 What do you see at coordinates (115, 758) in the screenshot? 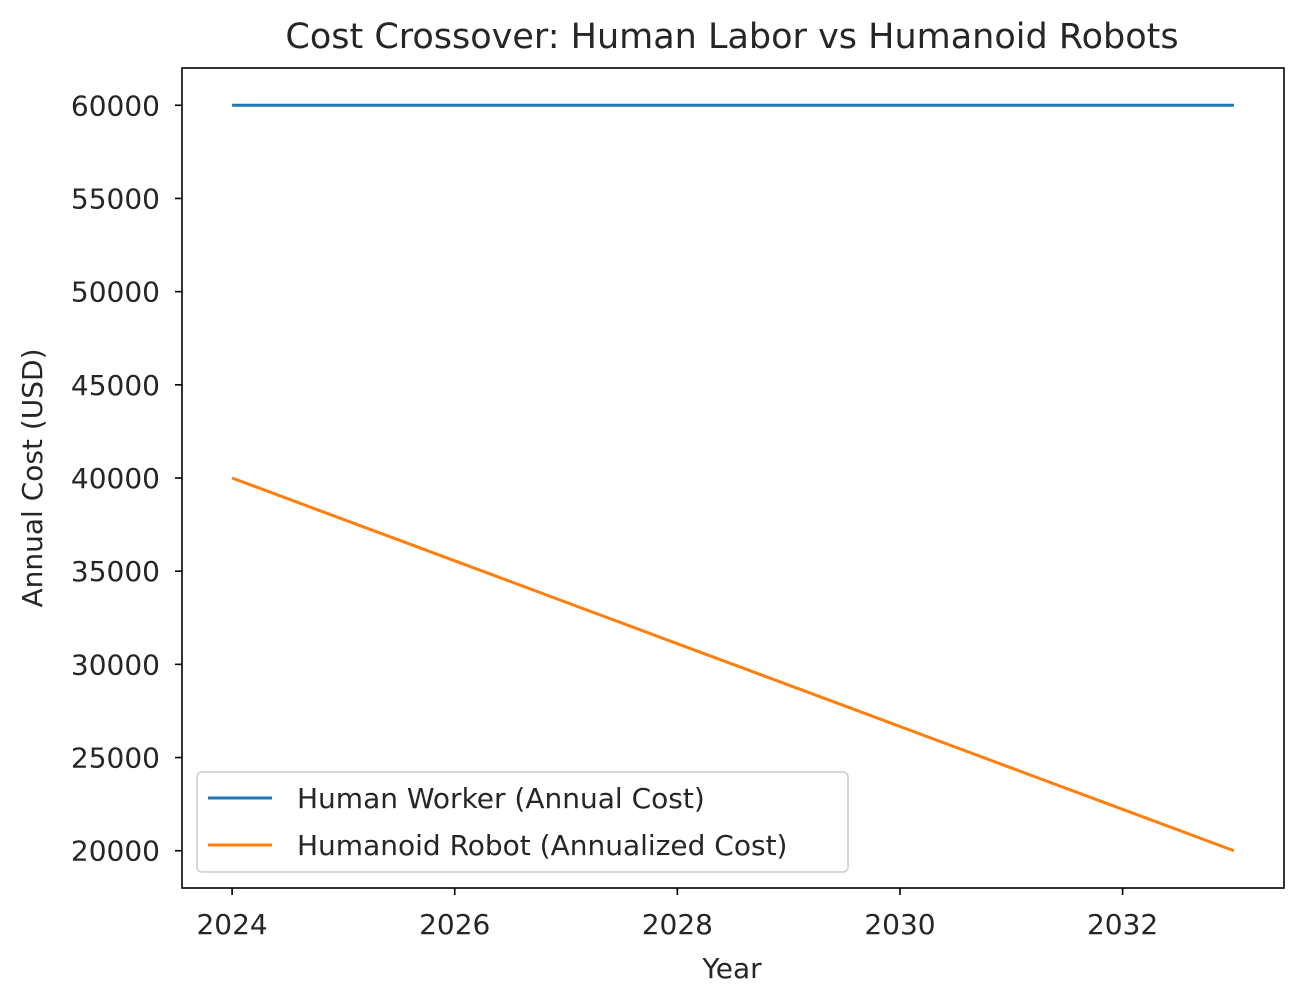
I see `y-tick-label: 25000` at bounding box center [115, 758].